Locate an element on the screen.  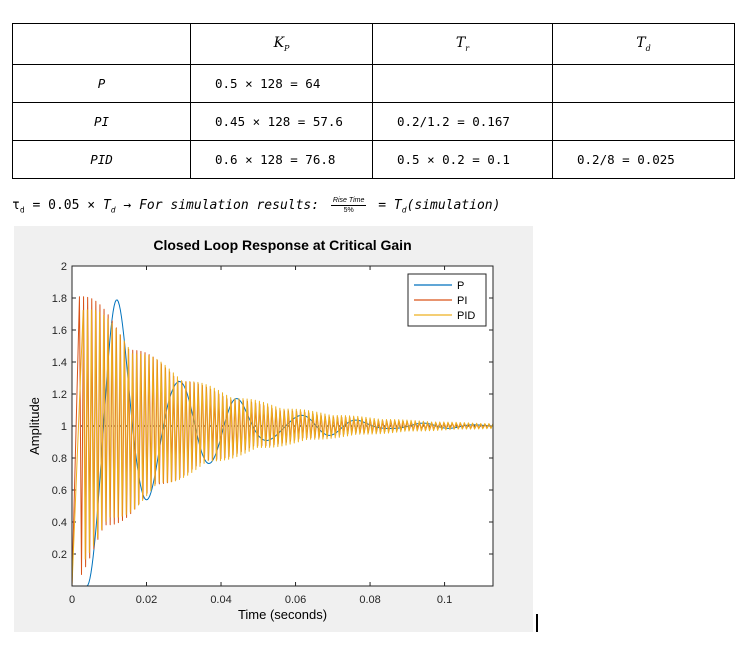
kp-cell: 0.6 × 128 = 76.8 is located at coordinates (281, 159).